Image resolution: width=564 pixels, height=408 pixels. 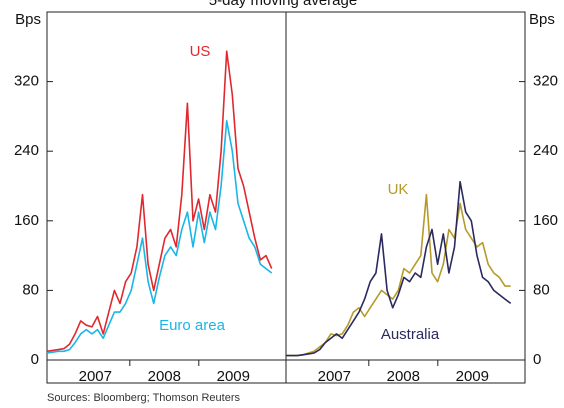 What do you see at coordinates (410, 334) in the screenshot?
I see `series-label: Australia` at bounding box center [410, 334].